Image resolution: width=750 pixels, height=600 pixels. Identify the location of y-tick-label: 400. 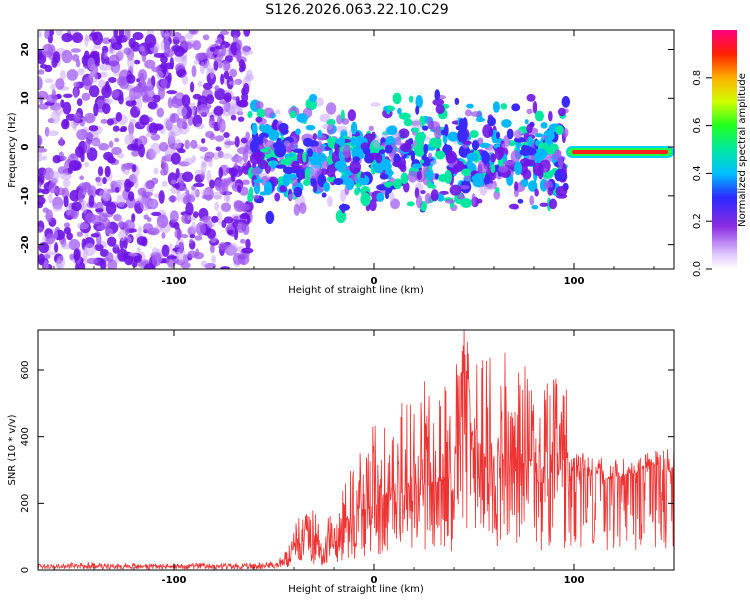
(25, 436).